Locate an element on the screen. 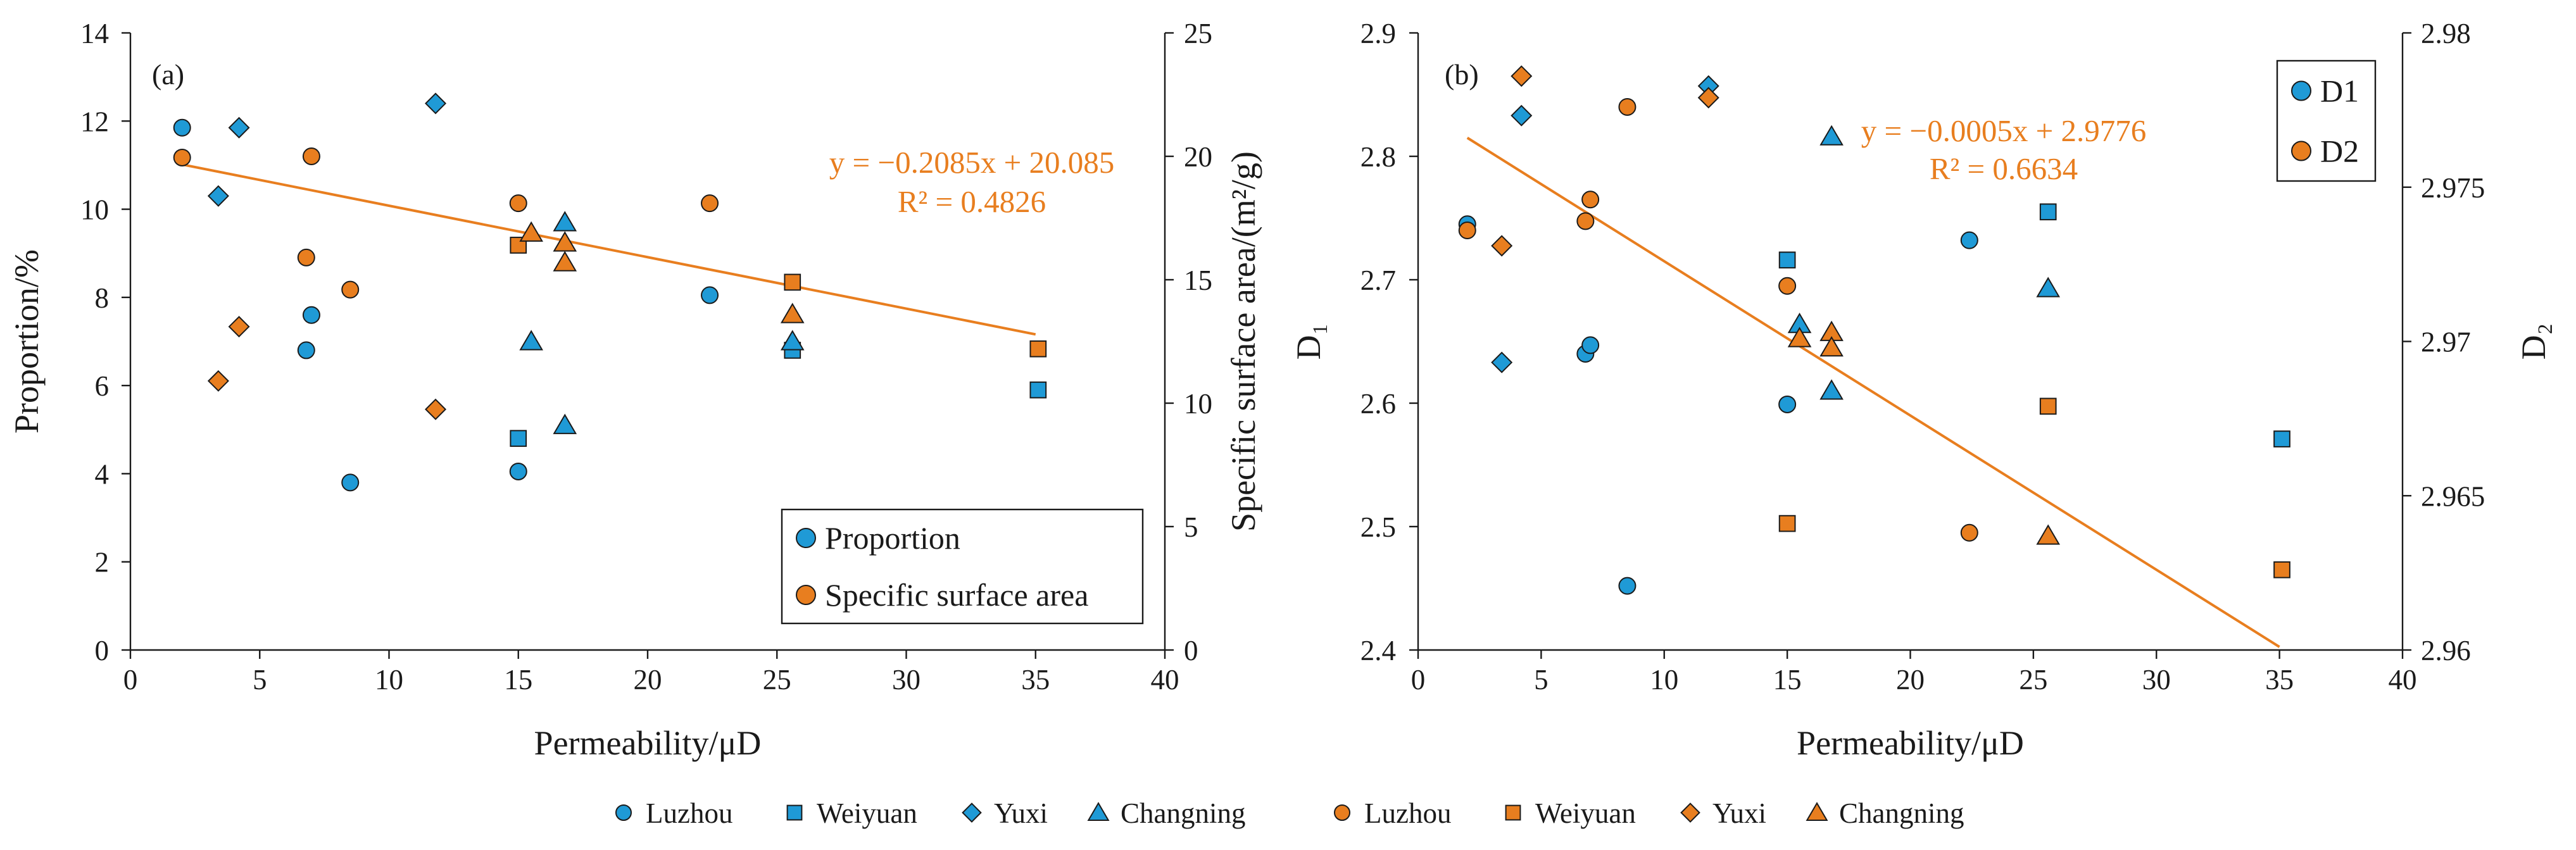 The height and width of the screenshot is (850, 2576). plot-legend: D1 D2 is located at coordinates (2326, 121).